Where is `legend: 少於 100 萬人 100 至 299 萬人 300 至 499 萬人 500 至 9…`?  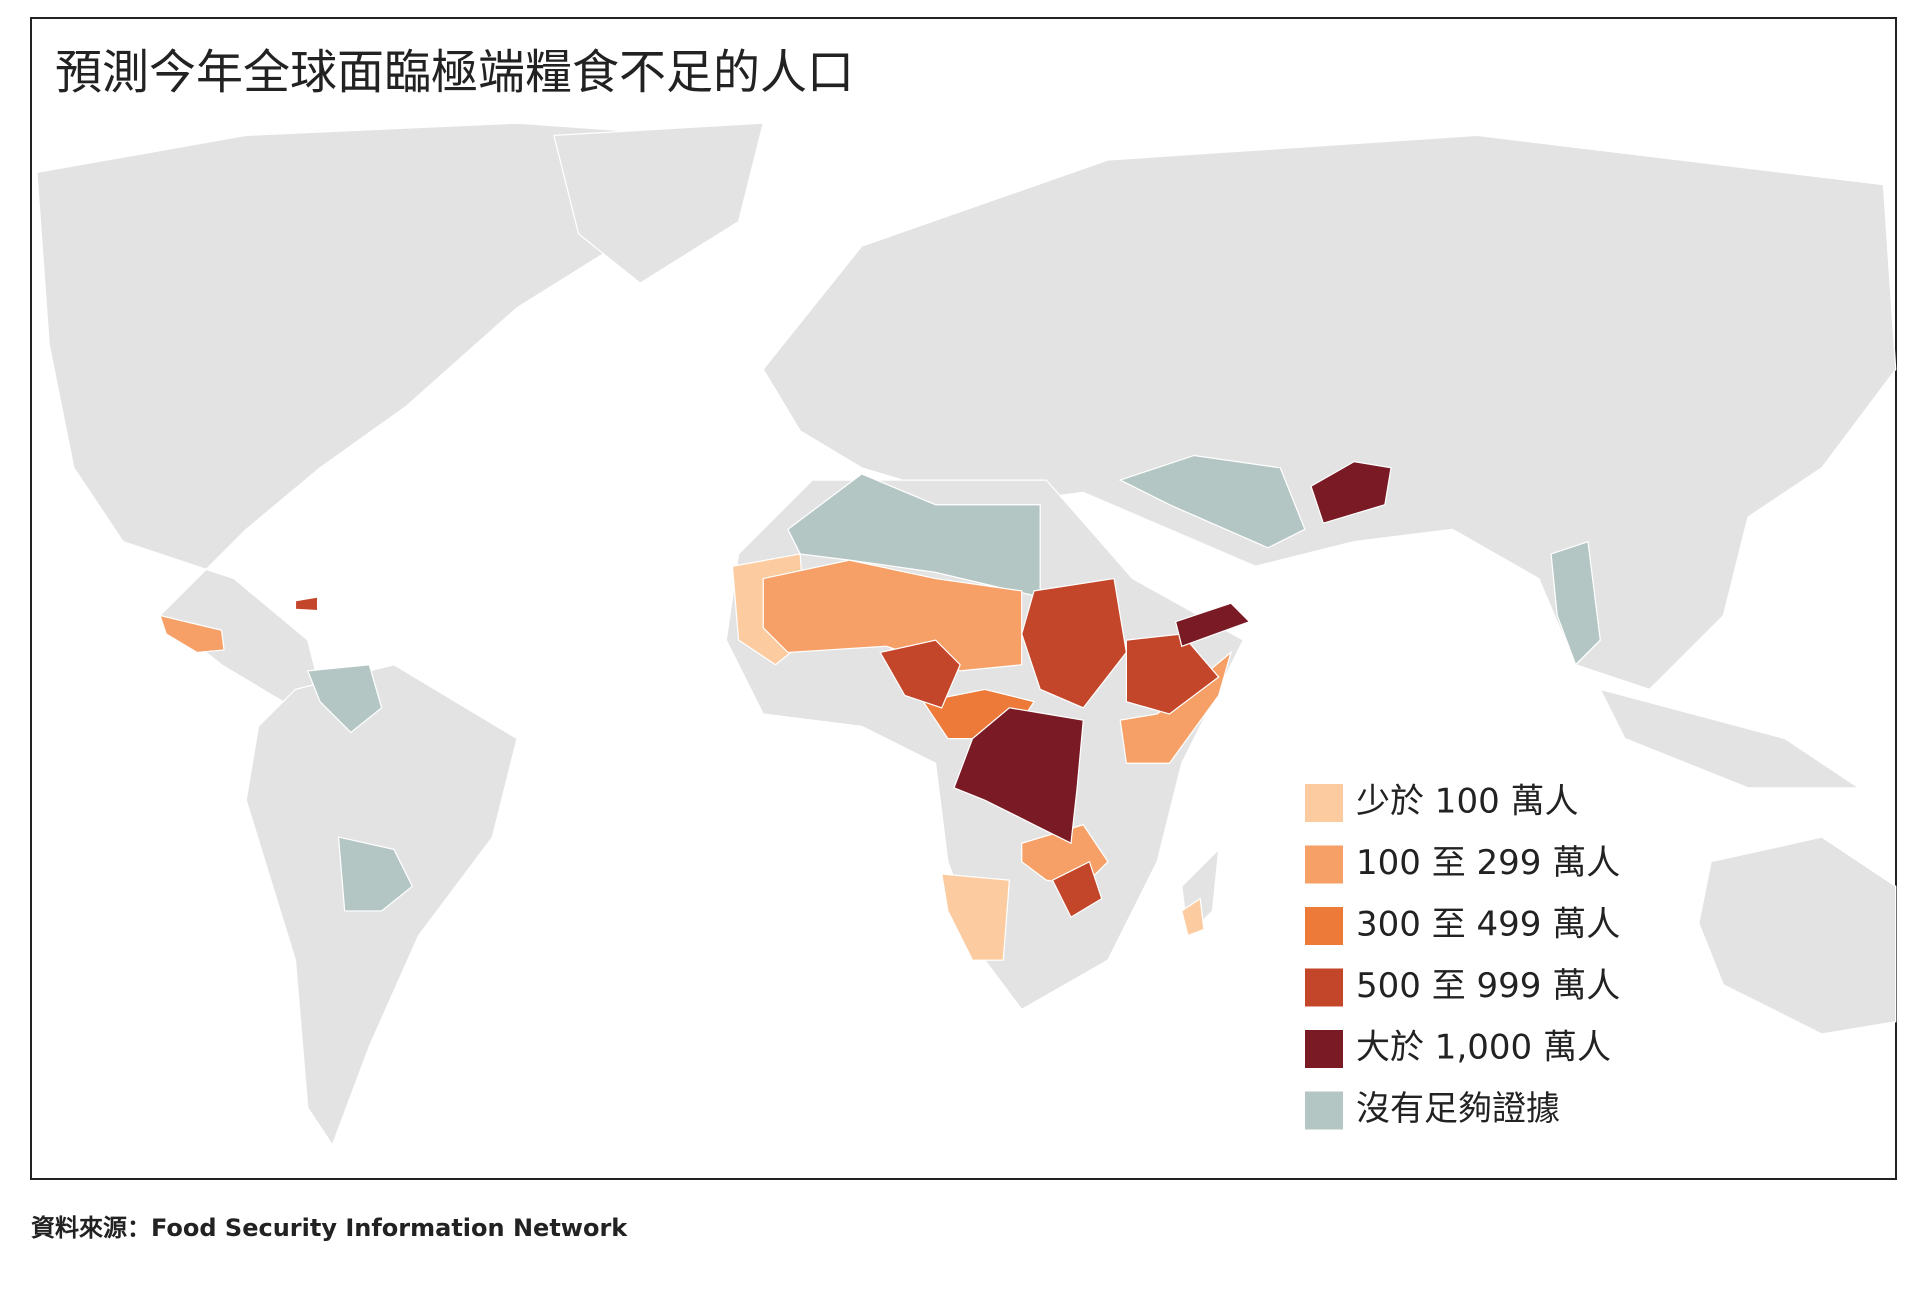 legend: 少於 100 萬人 100 至 299 萬人 300 至 499 萬人 500 至 9… is located at coordinates (1462, 956).